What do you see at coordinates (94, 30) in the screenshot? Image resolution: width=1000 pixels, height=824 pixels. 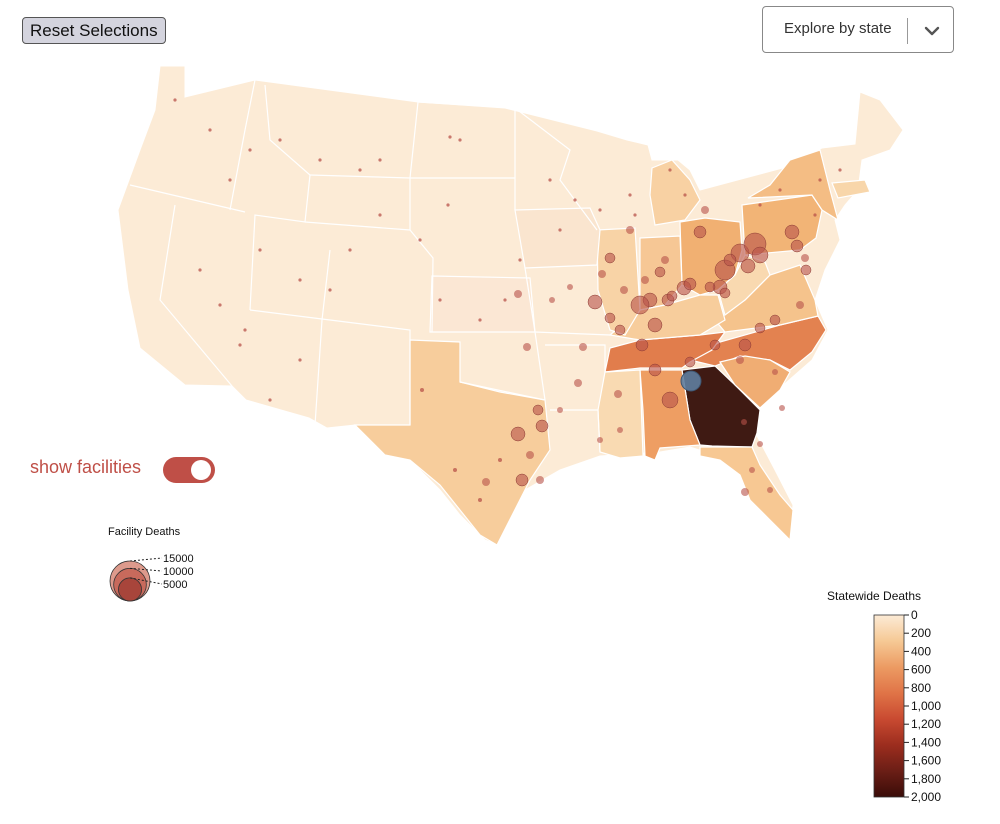 I see `reset-selections-button: Reset Selections` at bounding box center [94, 30].